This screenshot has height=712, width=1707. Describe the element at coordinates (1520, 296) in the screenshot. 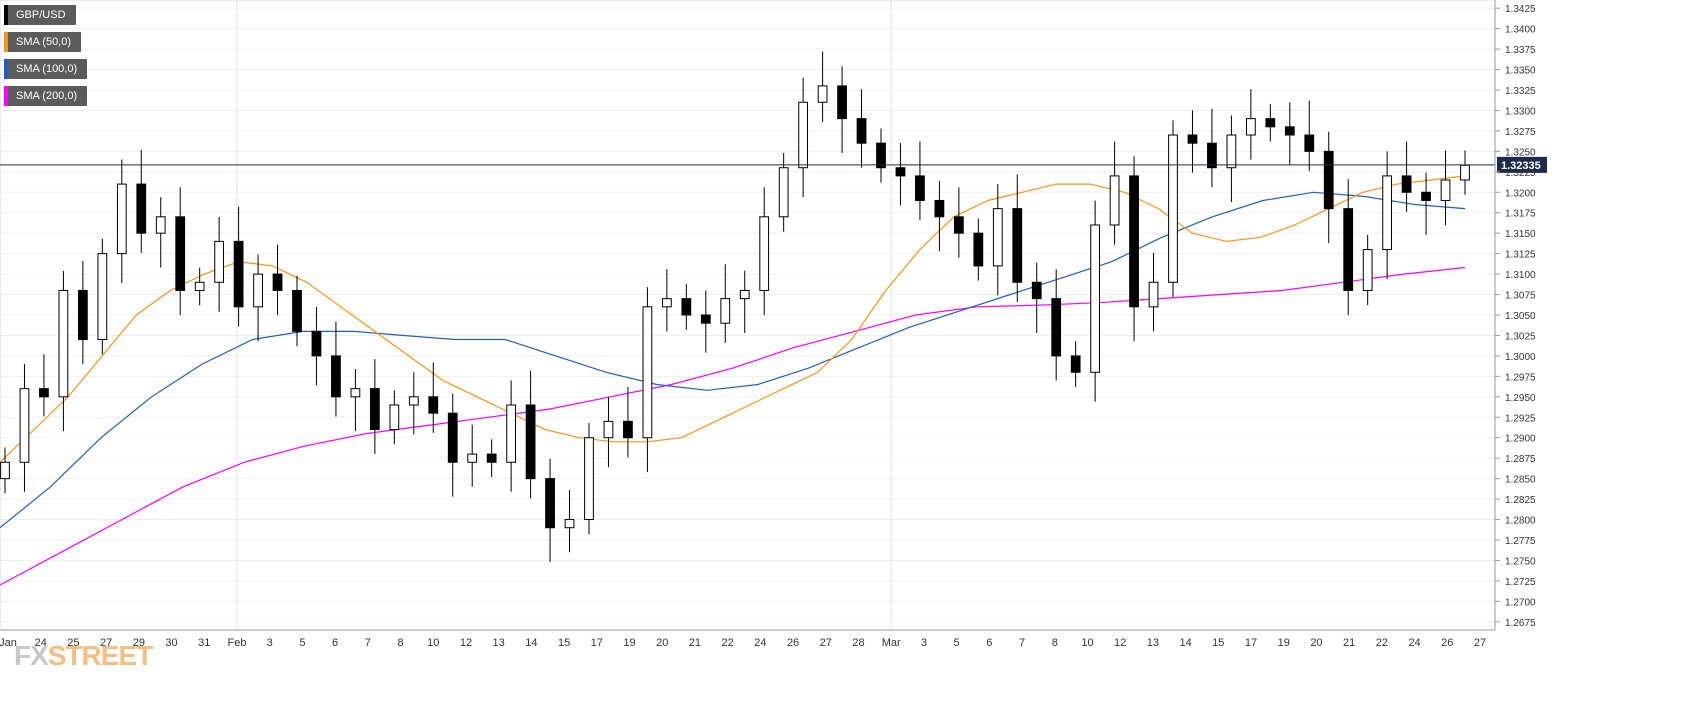

I see `y-tick-label: 1.3075` at that location.